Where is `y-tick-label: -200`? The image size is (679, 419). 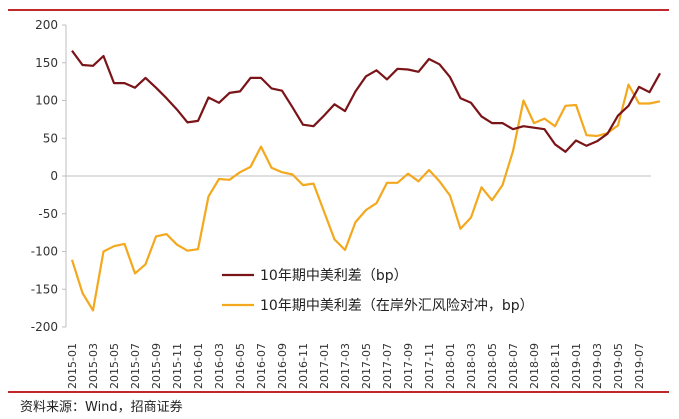 y-tick-label: -200 is located at coordinates (44, 327).